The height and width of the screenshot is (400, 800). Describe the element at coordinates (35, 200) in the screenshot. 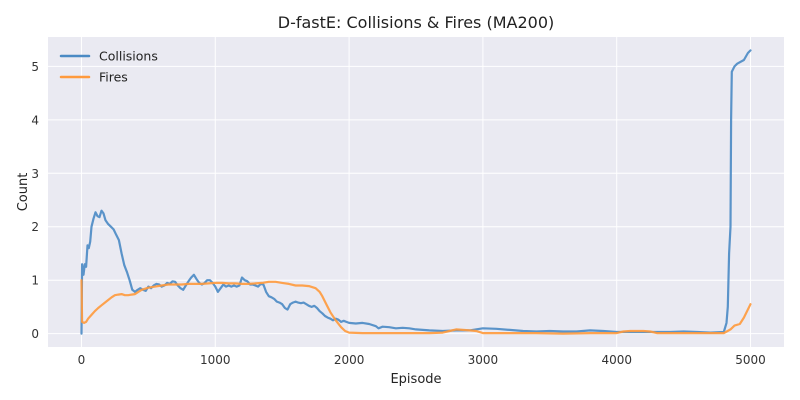

I see `y-axis: 0 1 2 3 4 5` at that location.